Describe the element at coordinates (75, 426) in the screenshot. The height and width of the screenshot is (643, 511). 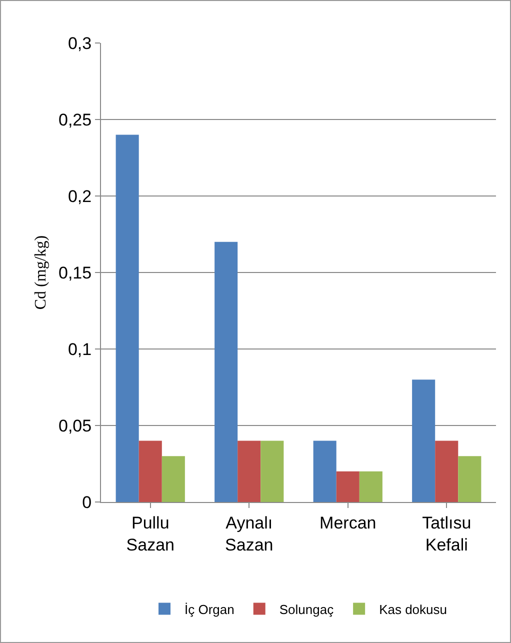
I see `y-tick-label: 0,05` at that location.